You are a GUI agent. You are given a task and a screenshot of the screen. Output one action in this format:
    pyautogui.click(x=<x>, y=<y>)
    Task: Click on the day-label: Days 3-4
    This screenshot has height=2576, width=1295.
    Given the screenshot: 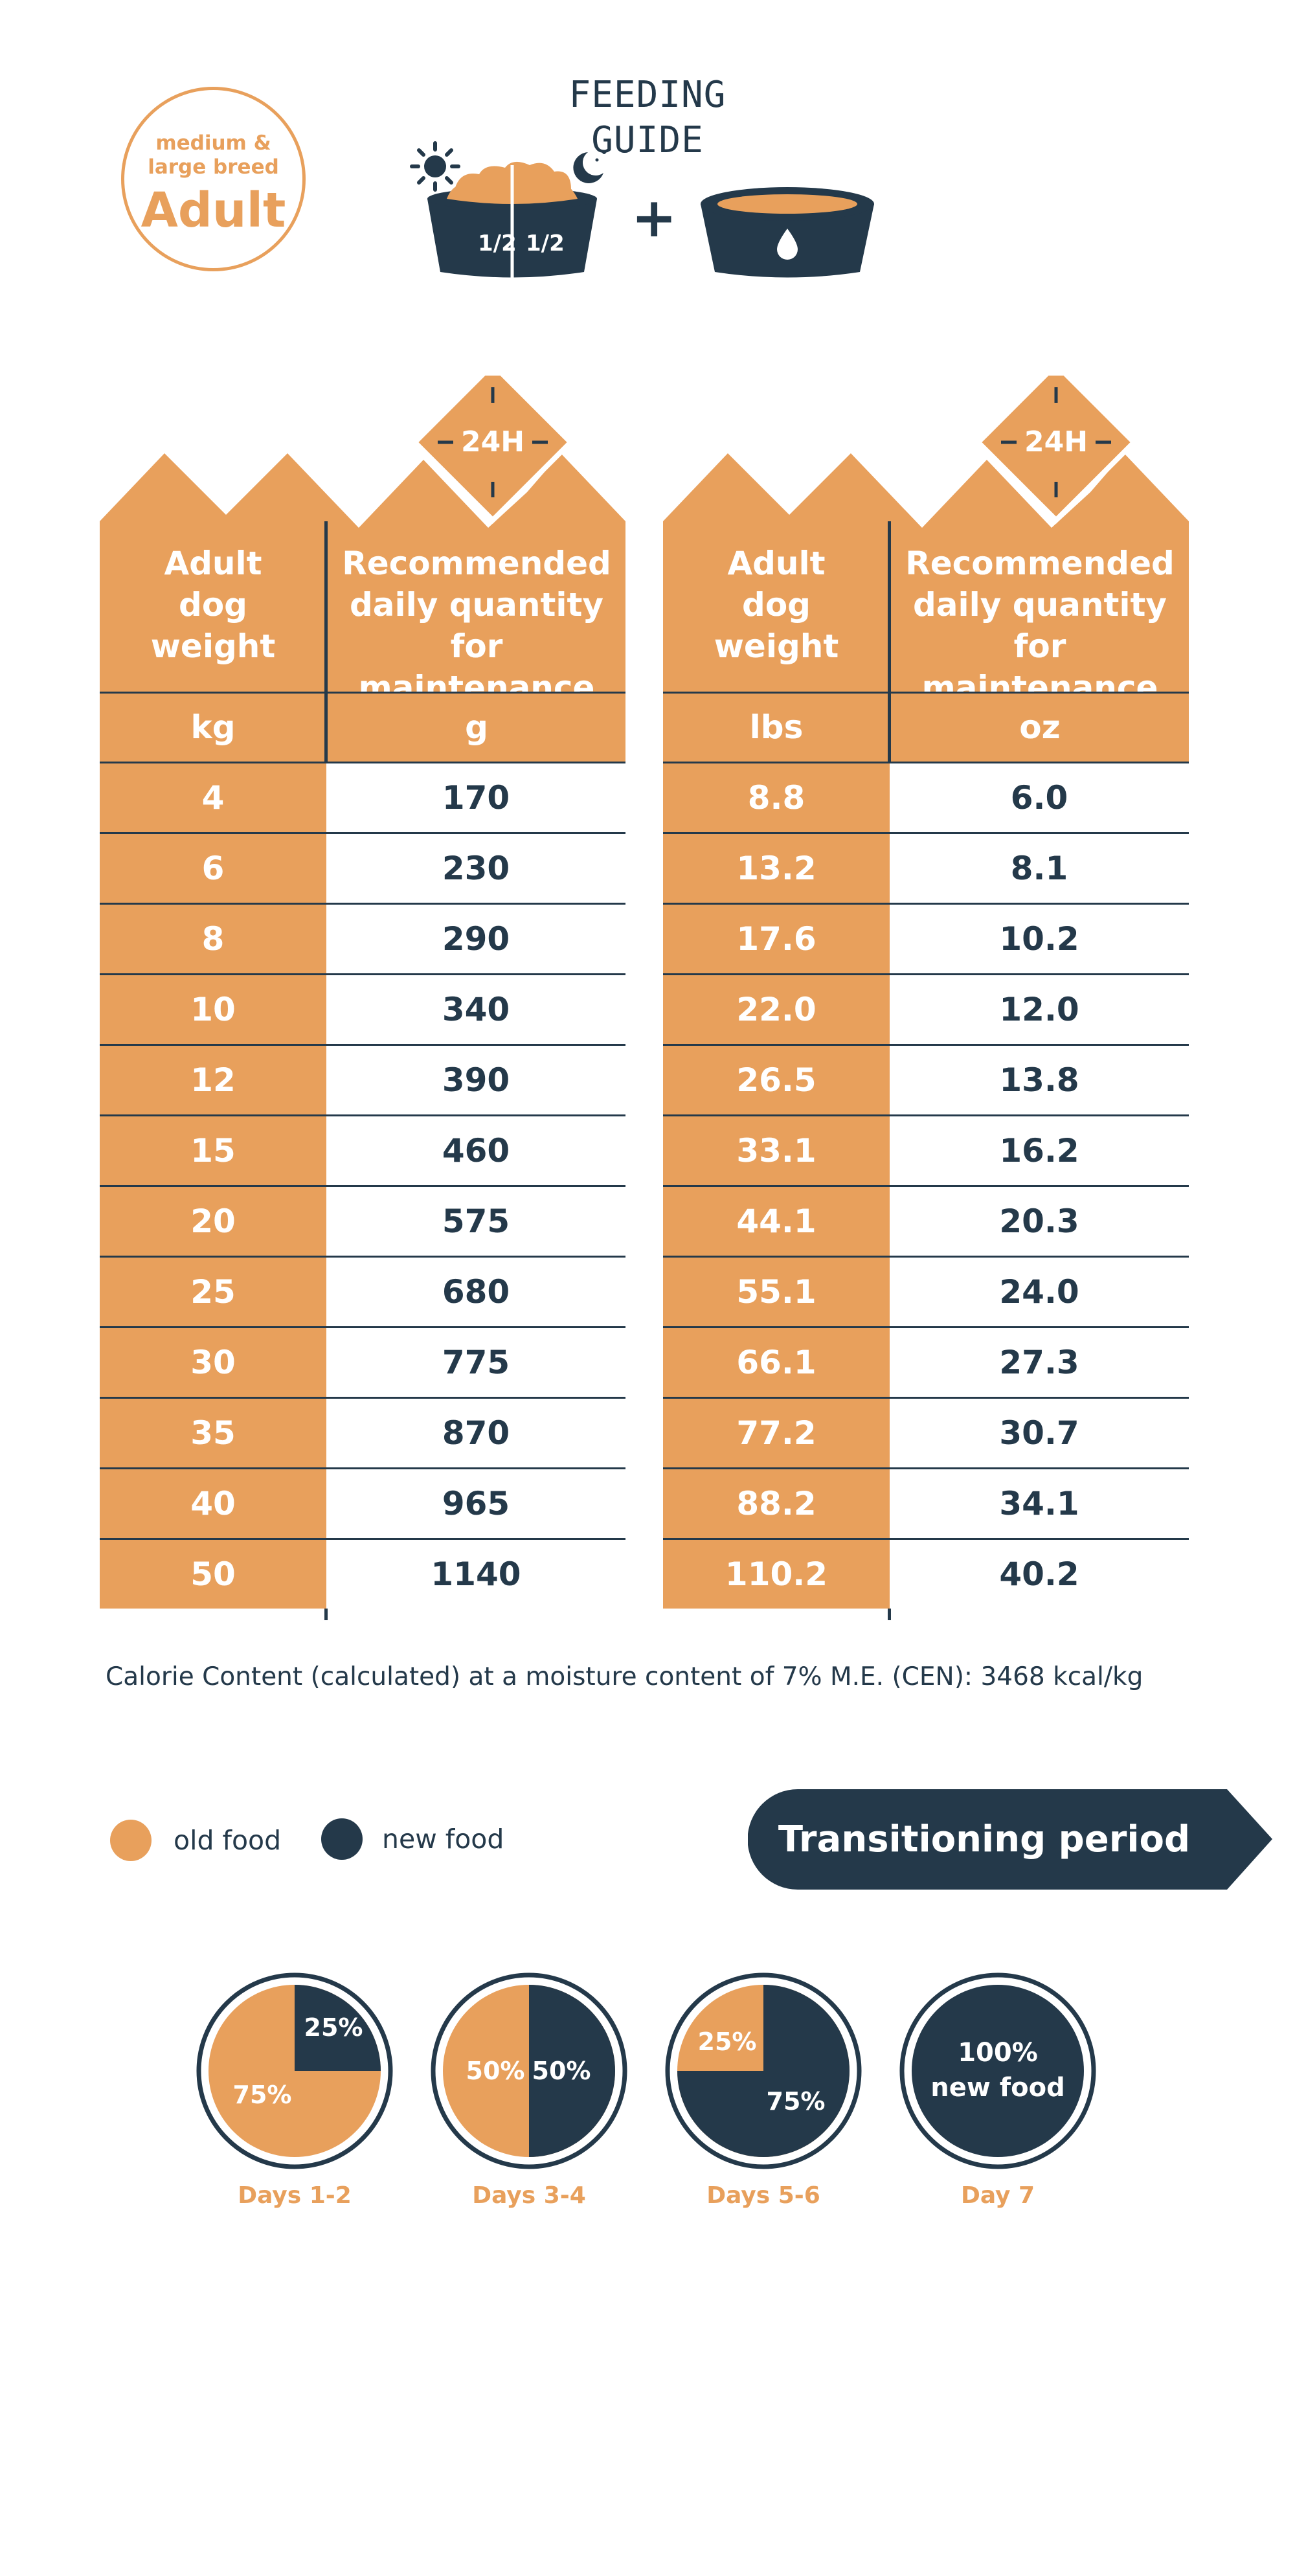 What is the action you would take?
    pyautogui.click(x=529, y=2195)
    